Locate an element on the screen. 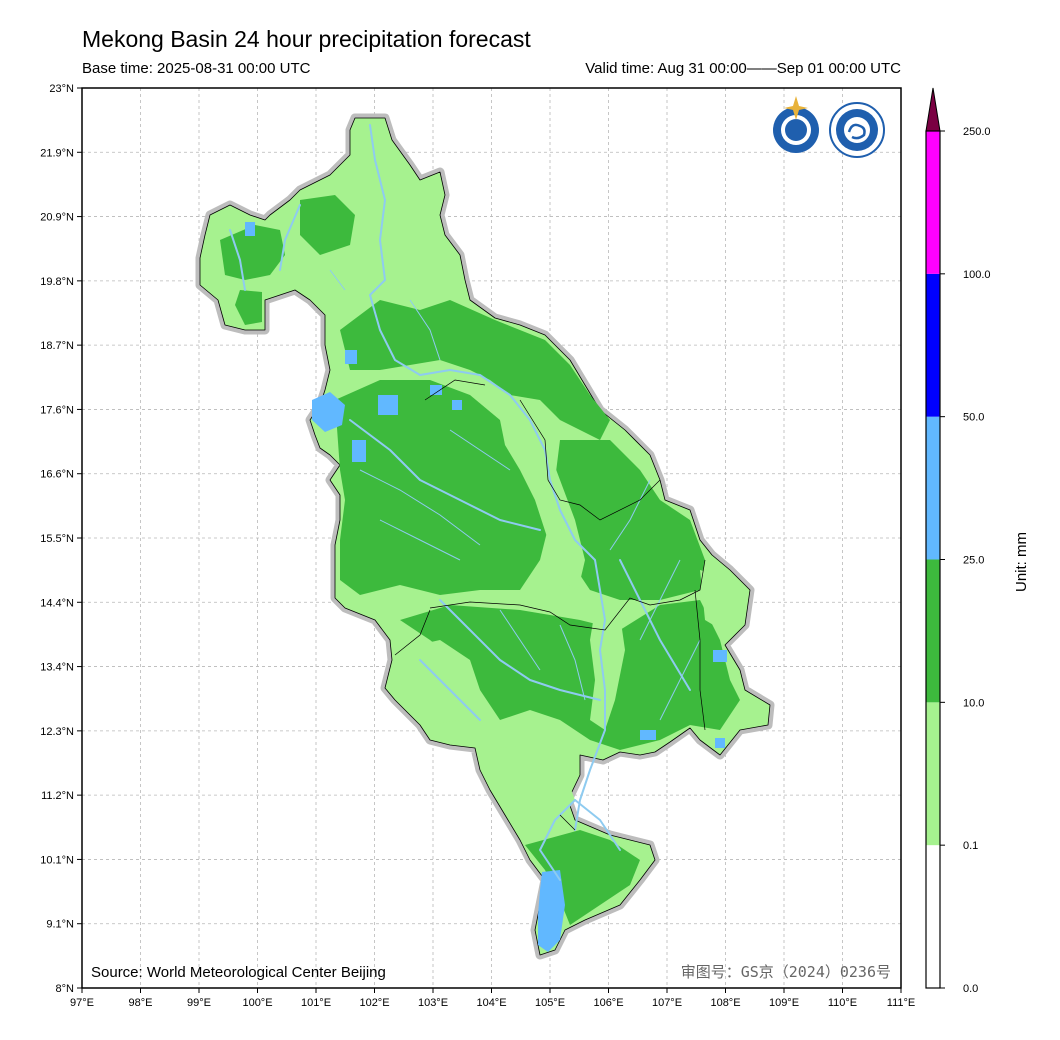  lon-tick-label: 103°E is located at coordinates (433, 1003).